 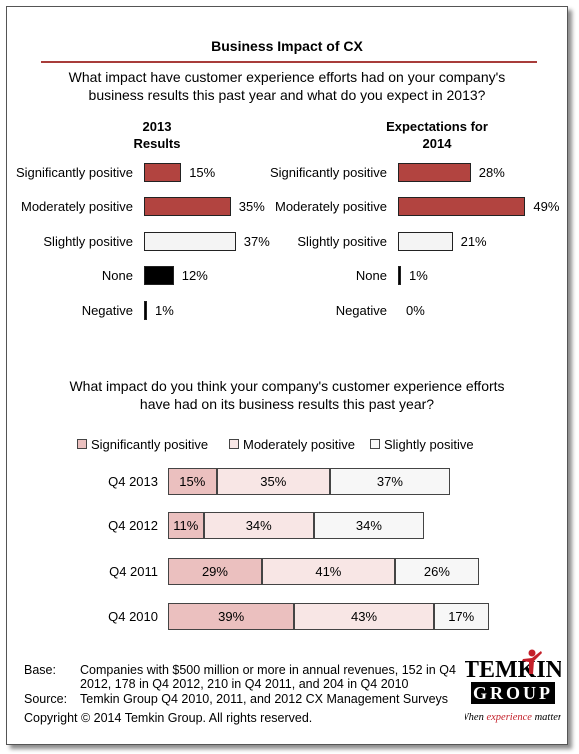 What do you see at coordinates (202, 172) in the screenshot?
I see `value-label-p2013: 15%` at bounding box center [202, 172].